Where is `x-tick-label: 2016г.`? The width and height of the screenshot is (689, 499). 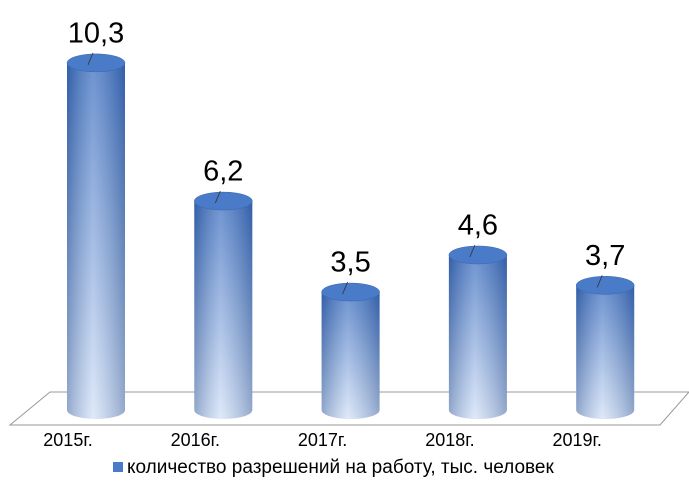 x-tick-label: 2016г. is located at coordinates (195, 440).